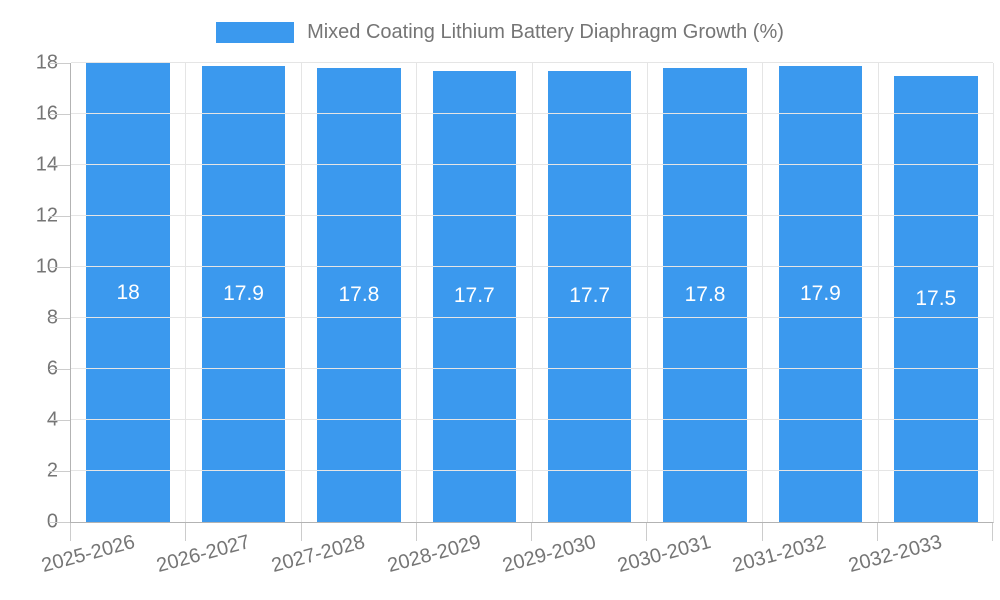 This screenshot has width=1000, height=600. I want to click on category-column: 17.5, so click(936, 292).